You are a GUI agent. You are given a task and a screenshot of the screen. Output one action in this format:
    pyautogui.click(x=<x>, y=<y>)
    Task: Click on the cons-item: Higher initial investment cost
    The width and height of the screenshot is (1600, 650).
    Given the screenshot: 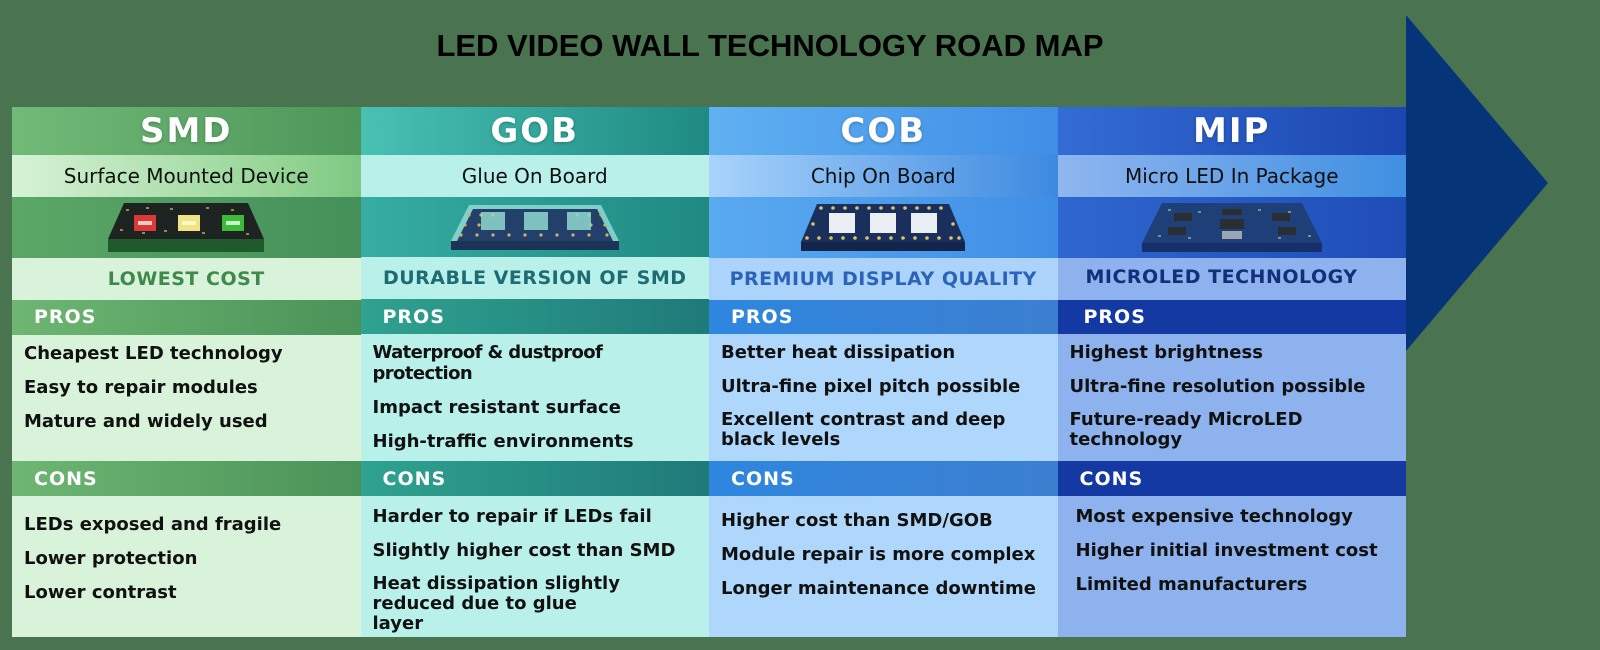 What is the action you would take?
    pyautogui.click(x=1226, y=551)
    